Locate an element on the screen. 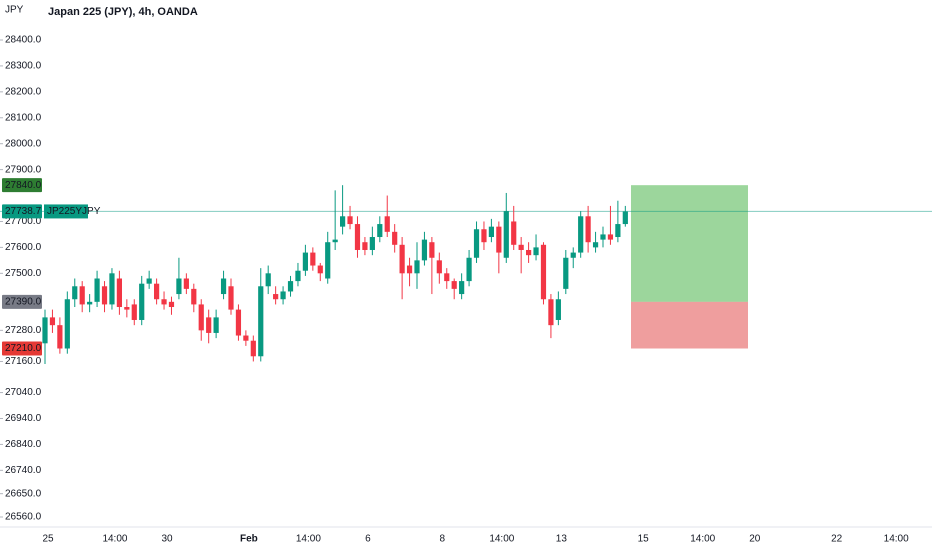  price-tag-label: 27738.7 is located at coordinates (23, 211).